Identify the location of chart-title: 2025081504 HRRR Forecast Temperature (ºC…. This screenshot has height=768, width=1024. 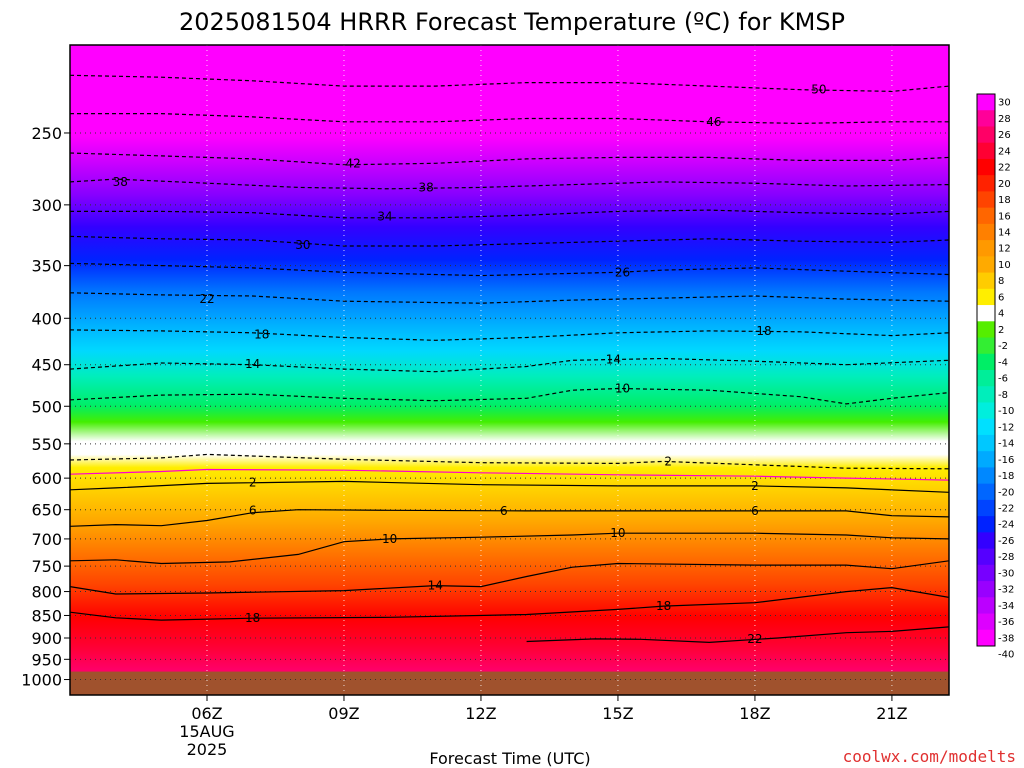
(512, 22).